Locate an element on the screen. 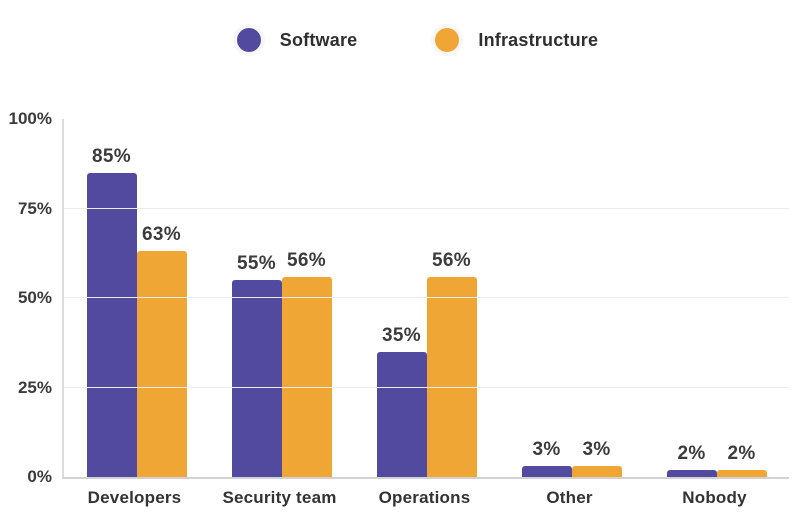  x-axis-label-nobody: Nobody is located at coordinates (714, 497).